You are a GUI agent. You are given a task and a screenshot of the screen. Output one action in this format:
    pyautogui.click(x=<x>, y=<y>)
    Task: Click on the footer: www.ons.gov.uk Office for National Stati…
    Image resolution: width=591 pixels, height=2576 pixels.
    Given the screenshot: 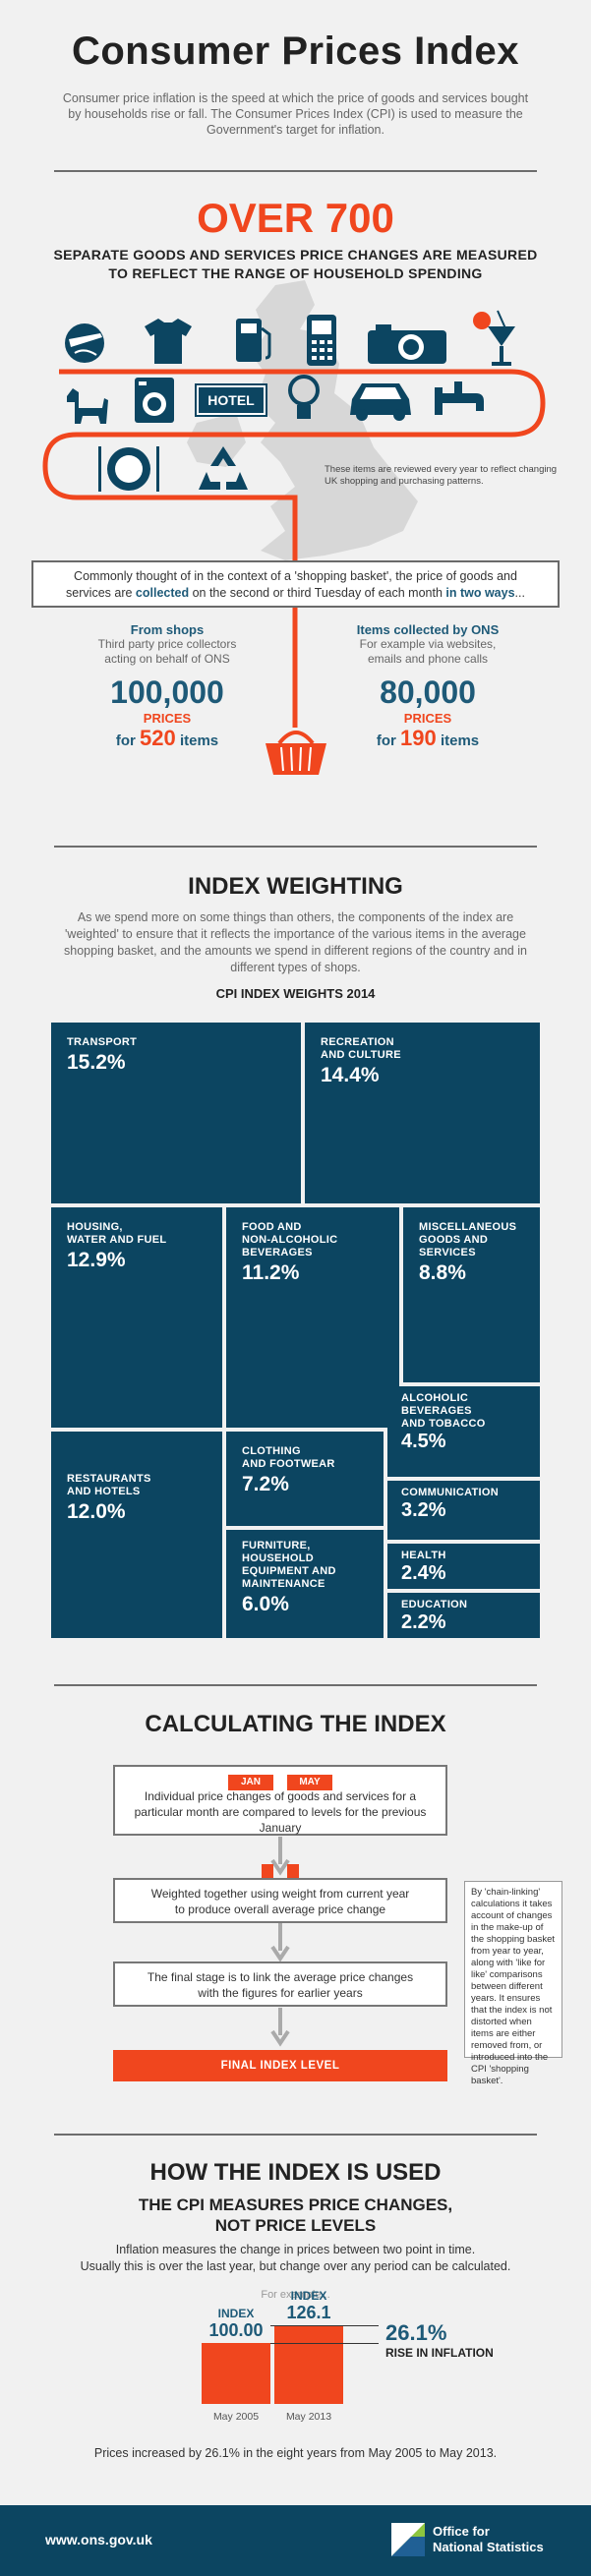 What is the action you would take?
    pyautogui.click(x=295, y=2540)
    